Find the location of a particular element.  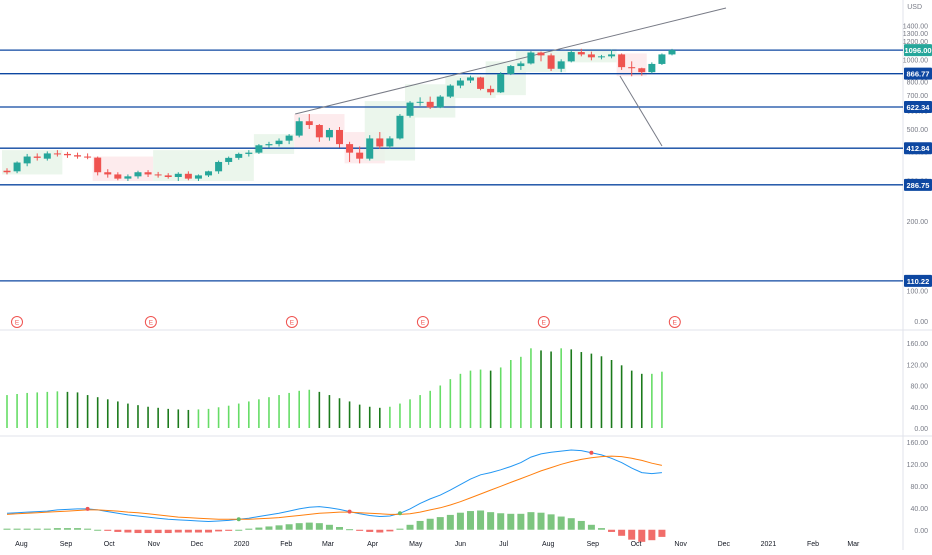

macd-tick-label: 40.00 is located at coordinates (919, 509).